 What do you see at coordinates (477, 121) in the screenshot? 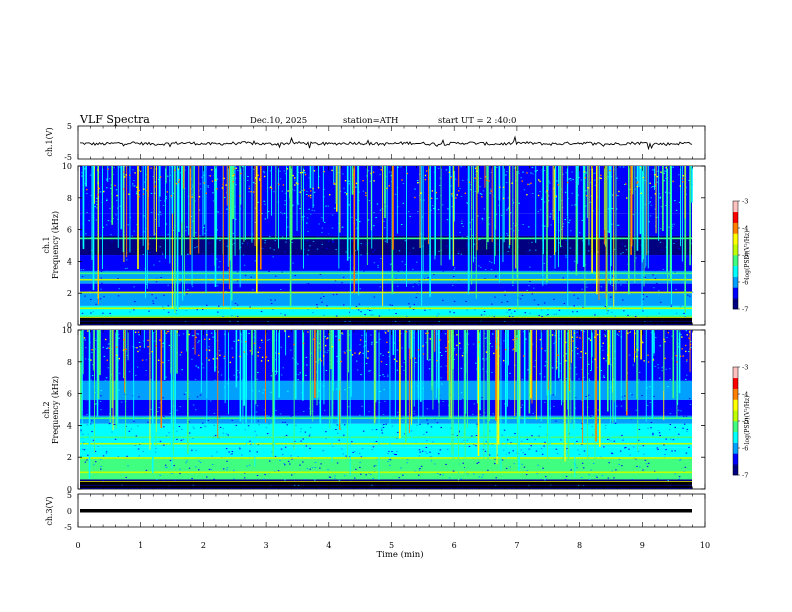
I see `start-ut-label: start UT = 2 :40:0` at bounding box center [477, 121].